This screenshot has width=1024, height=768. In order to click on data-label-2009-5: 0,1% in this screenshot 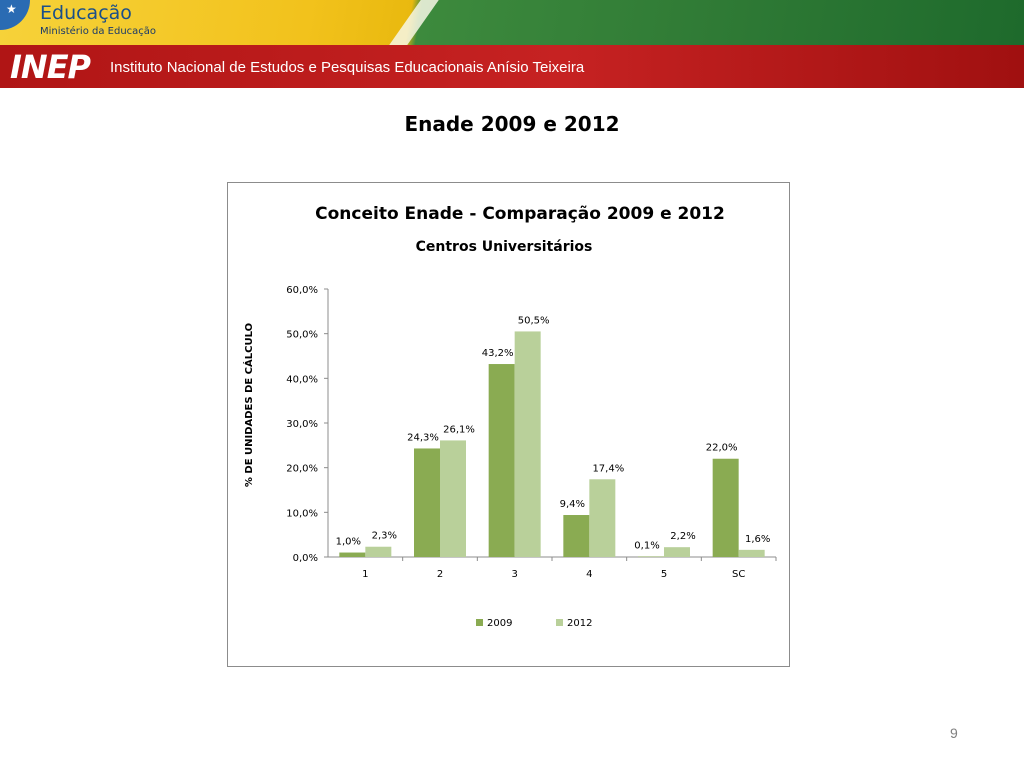, I will do `click(646, 546)`.